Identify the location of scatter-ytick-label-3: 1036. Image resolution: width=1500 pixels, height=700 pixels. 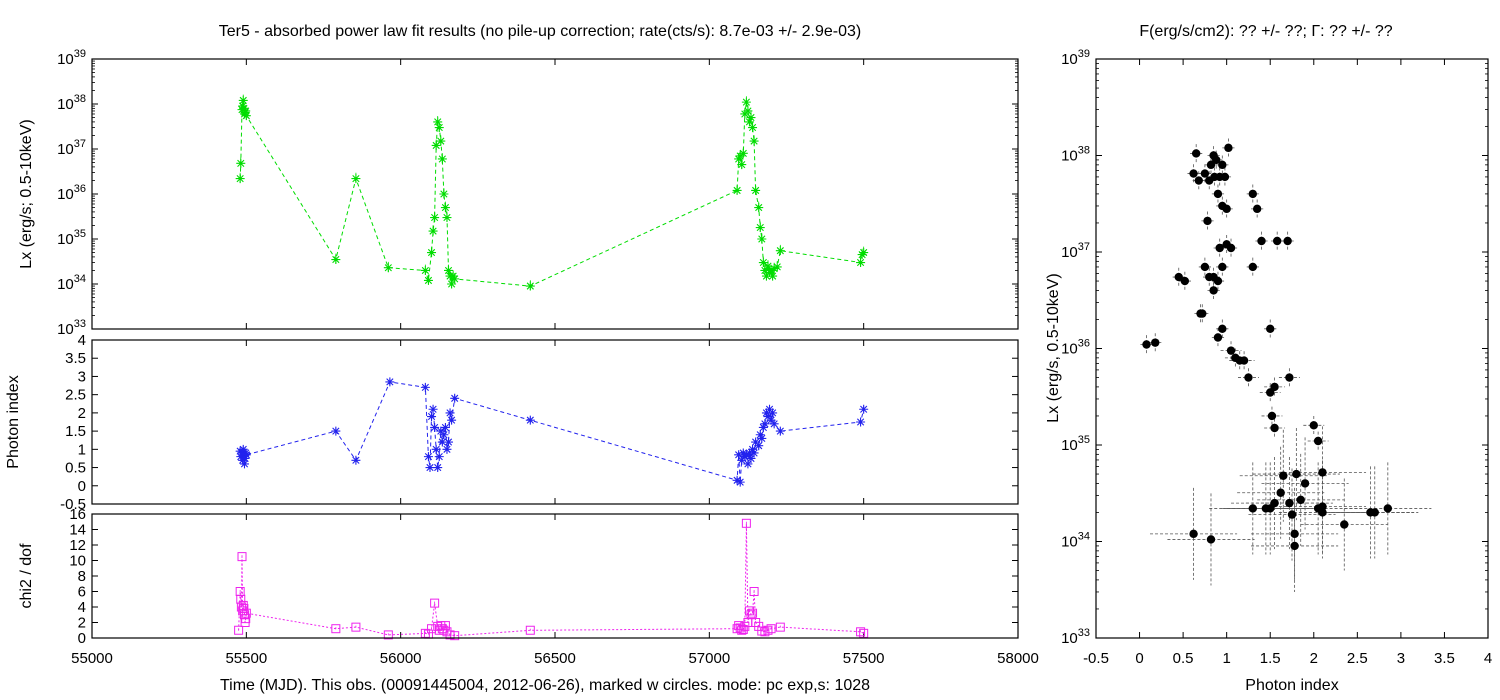
(1075, 348).